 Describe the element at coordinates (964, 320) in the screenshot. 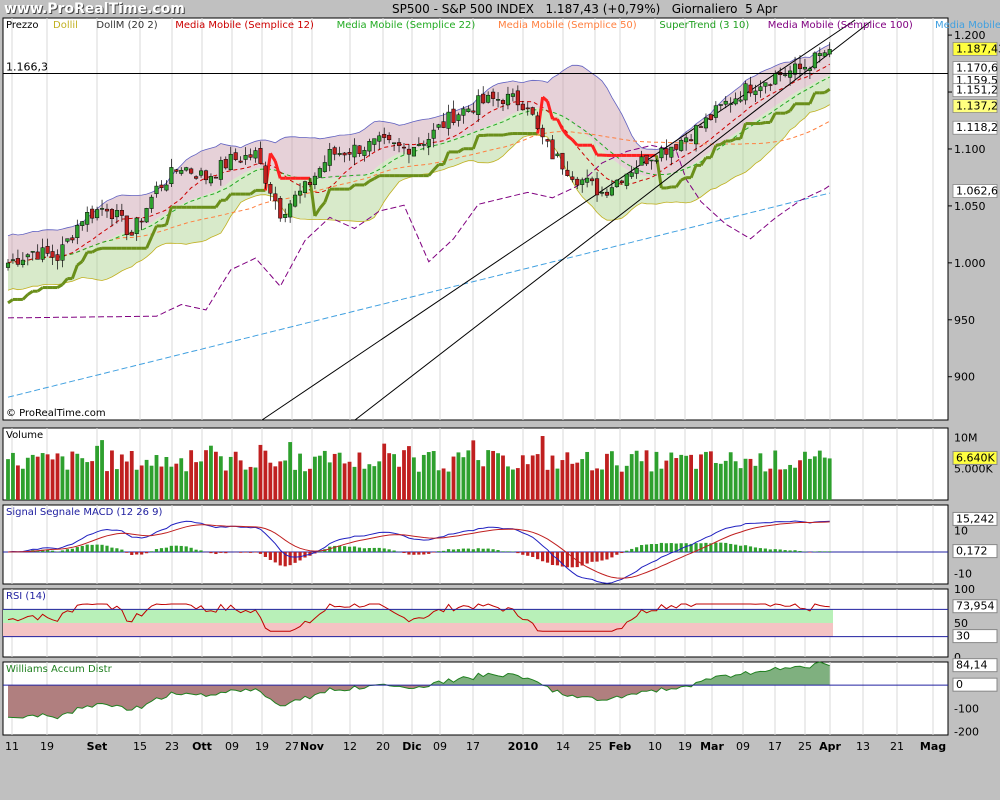

I see `y-tick-label: 950` at that location.